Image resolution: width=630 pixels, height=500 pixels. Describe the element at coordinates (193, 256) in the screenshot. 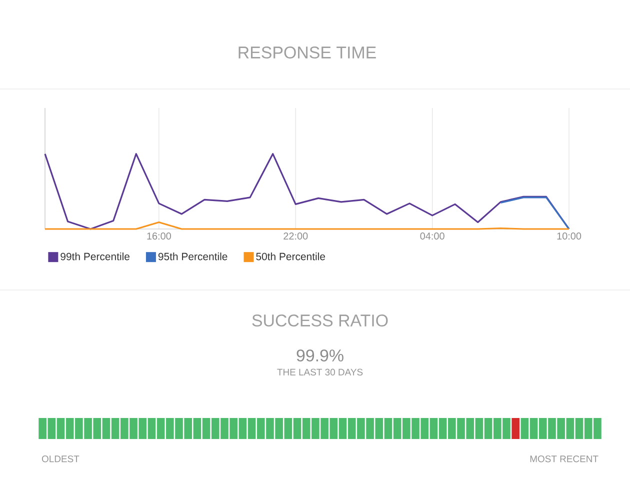

I see `legend-label: 95th Percentile` at that location.